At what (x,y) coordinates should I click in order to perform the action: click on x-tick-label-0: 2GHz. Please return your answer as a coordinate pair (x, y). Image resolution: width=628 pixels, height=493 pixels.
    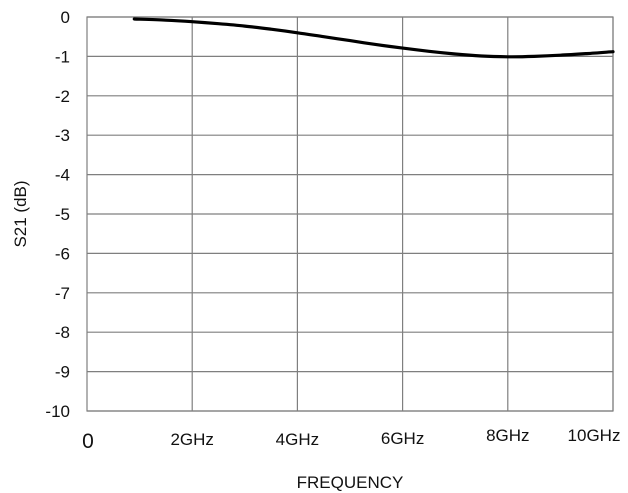
    Looking at the image, I should click on (191, 439).